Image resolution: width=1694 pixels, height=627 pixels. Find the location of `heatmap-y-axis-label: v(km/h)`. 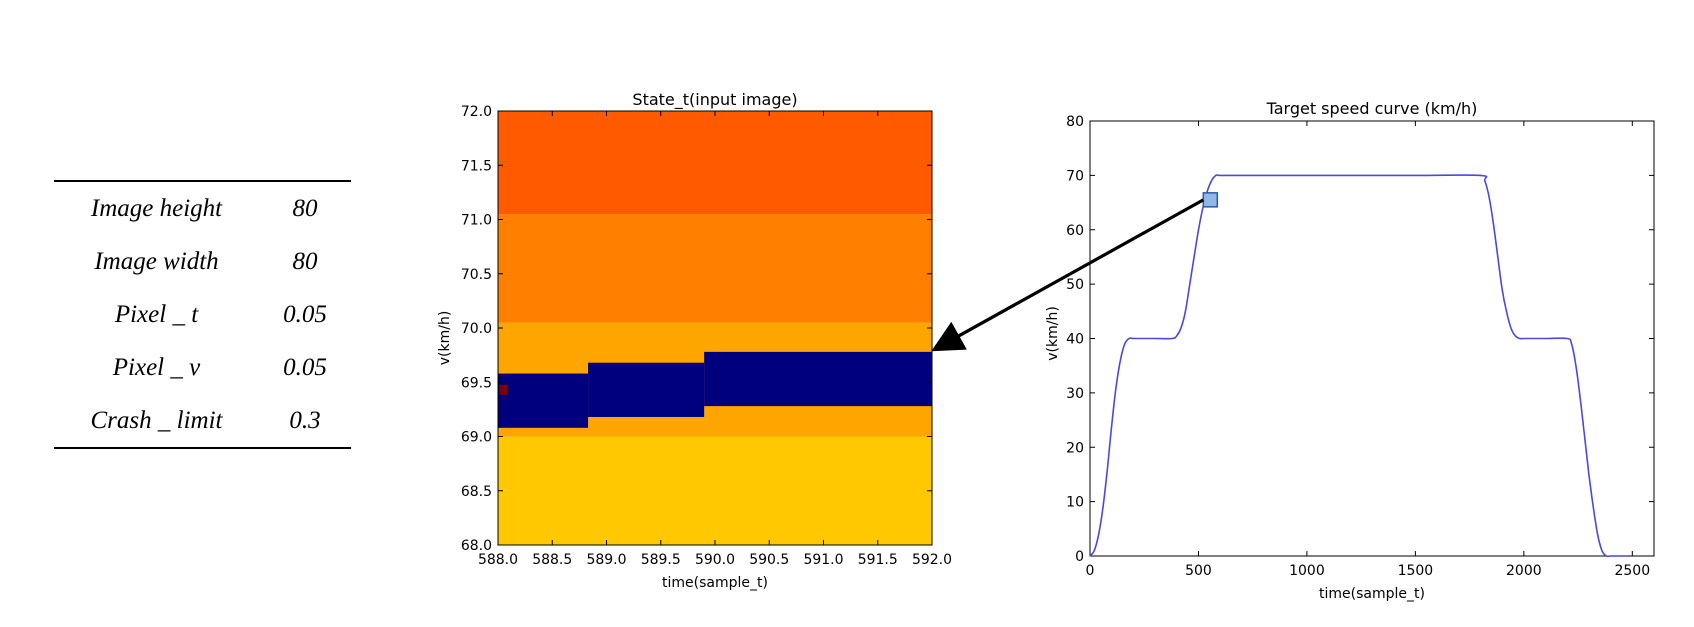

heatmap-y-axis-label: v(km/h) is located at coordinates (445, 338).